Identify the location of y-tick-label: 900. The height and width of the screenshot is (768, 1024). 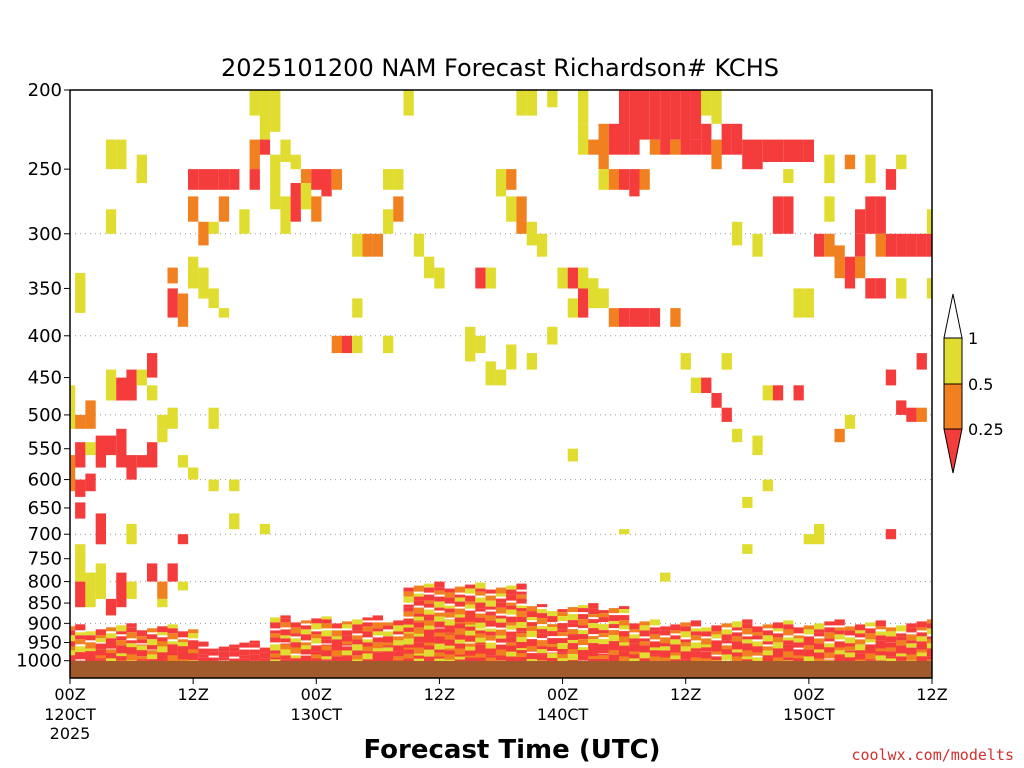
(45, 623).